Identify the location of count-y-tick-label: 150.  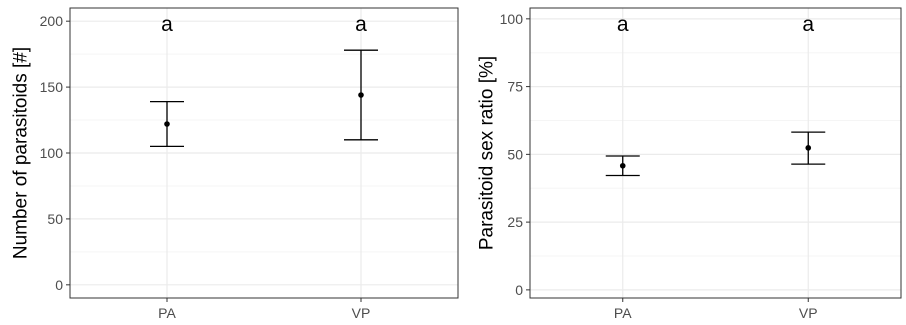
(52, 87).